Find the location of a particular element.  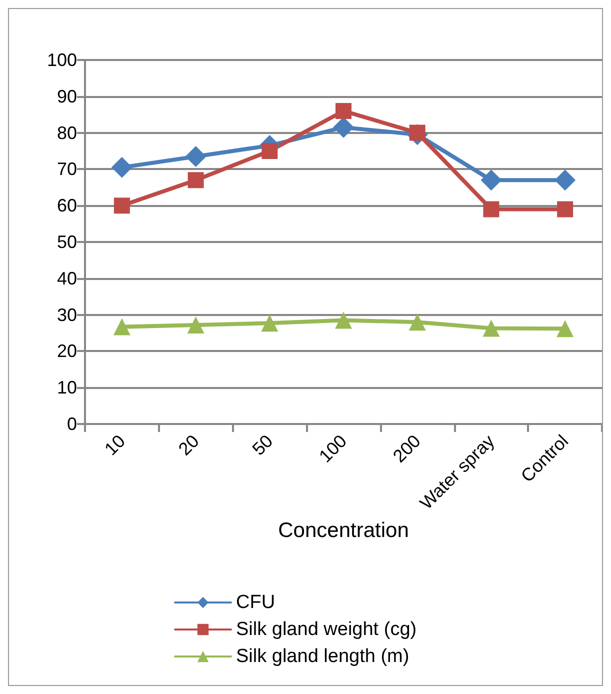

legend-label: Silk gland weight (cg) is located at coordinates (326, 629).